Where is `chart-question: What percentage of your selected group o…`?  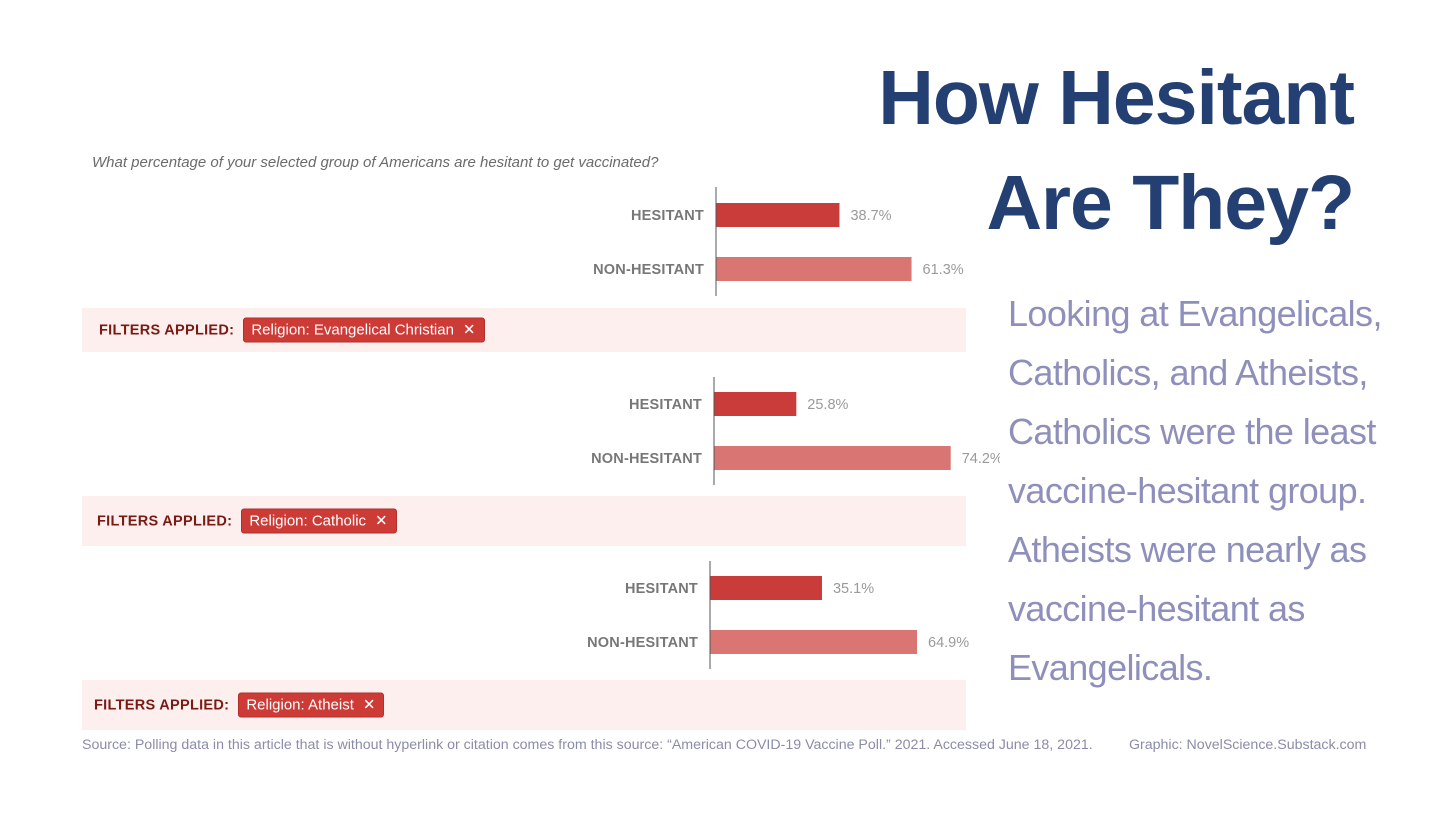
chart-question: What percentage of your selected group o… is located at coordinates (375, 162).